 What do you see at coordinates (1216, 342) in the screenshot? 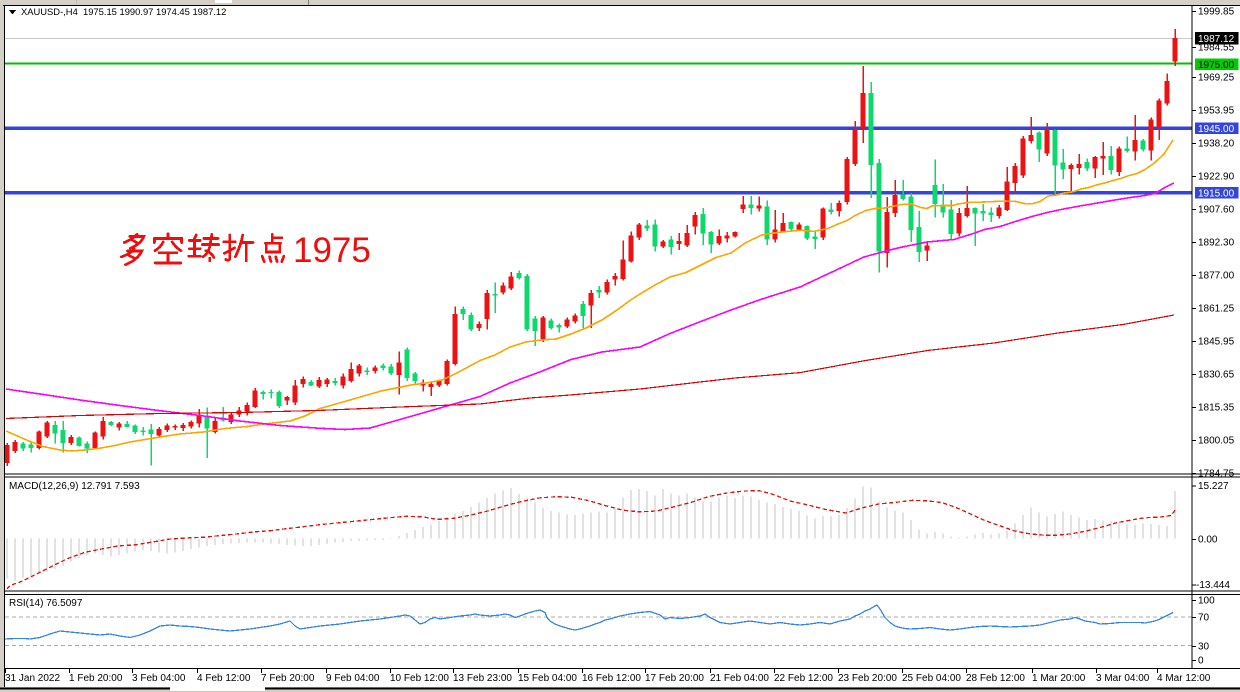
I see `svg-text: 1845.95` at bounding box center [1216, 342].